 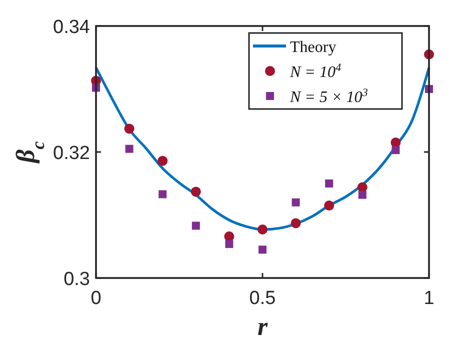 I want to click on y-tick-label: 0.32, so click(x=71, y=153).